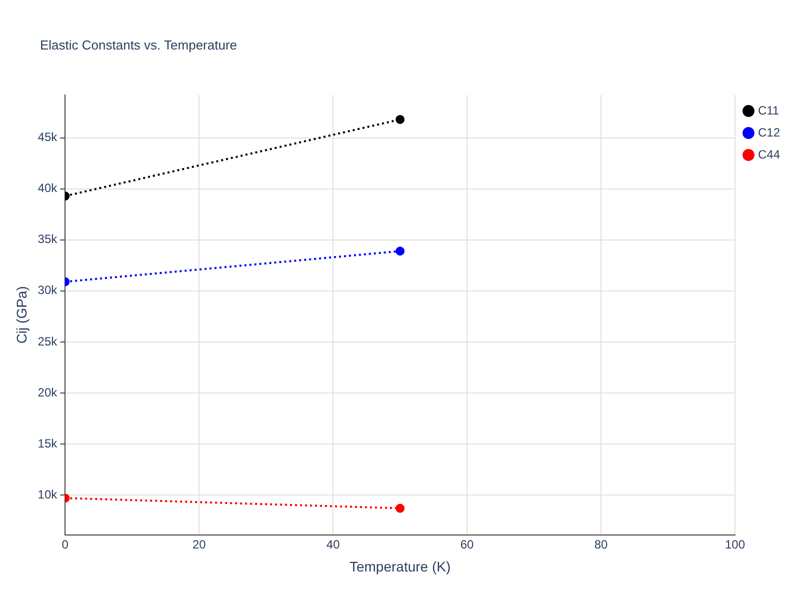 The height and width of the screenshot is (600, 800). I want to click on x-axis-title: Temperature (K), so click(400, 566).